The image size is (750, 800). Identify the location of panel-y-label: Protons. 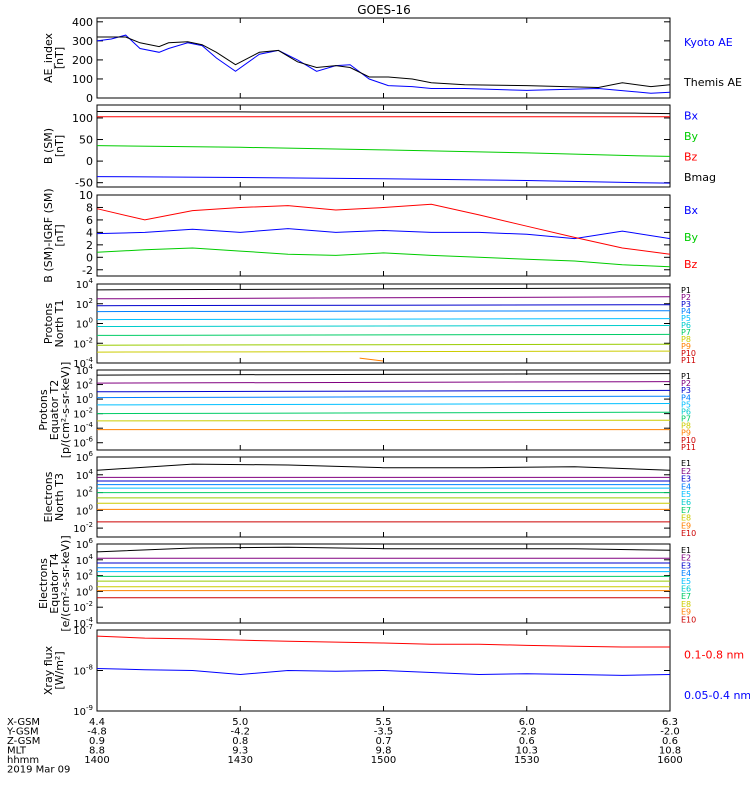
(48, 323).